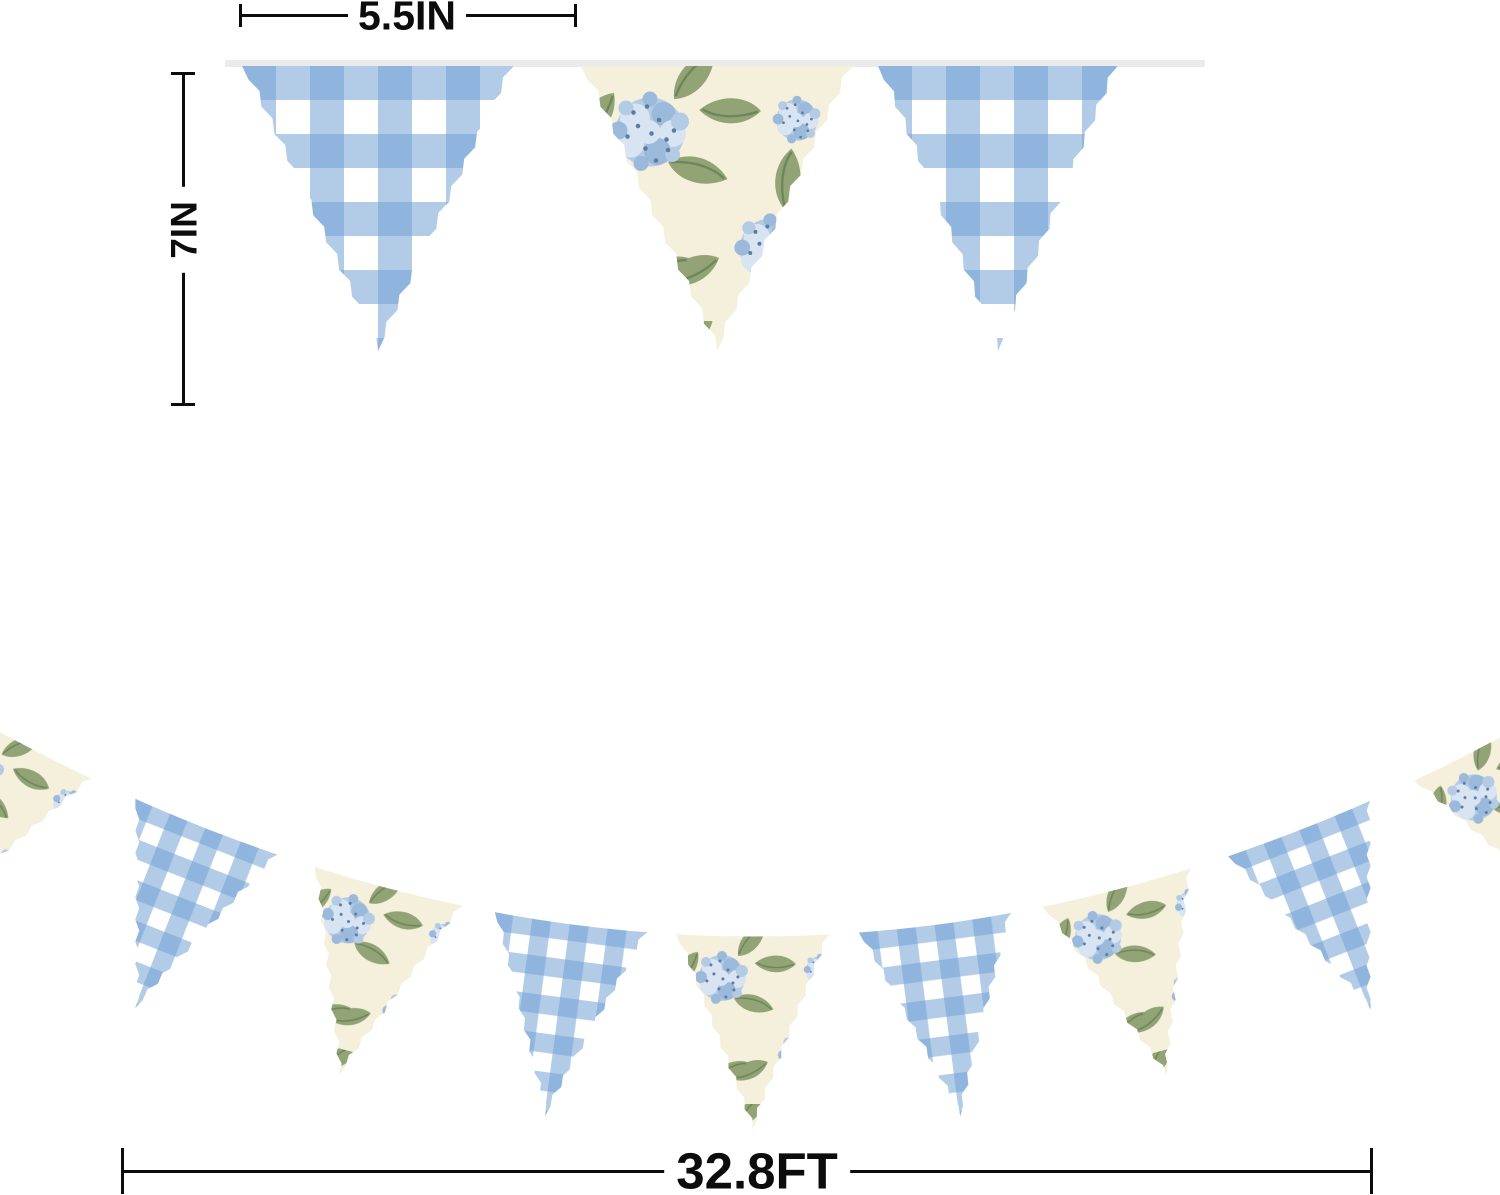 This screenshot has height=1195, width=1500. I want to click on banner-length-dimension-label: 32.8FT, so click(757, 1170).